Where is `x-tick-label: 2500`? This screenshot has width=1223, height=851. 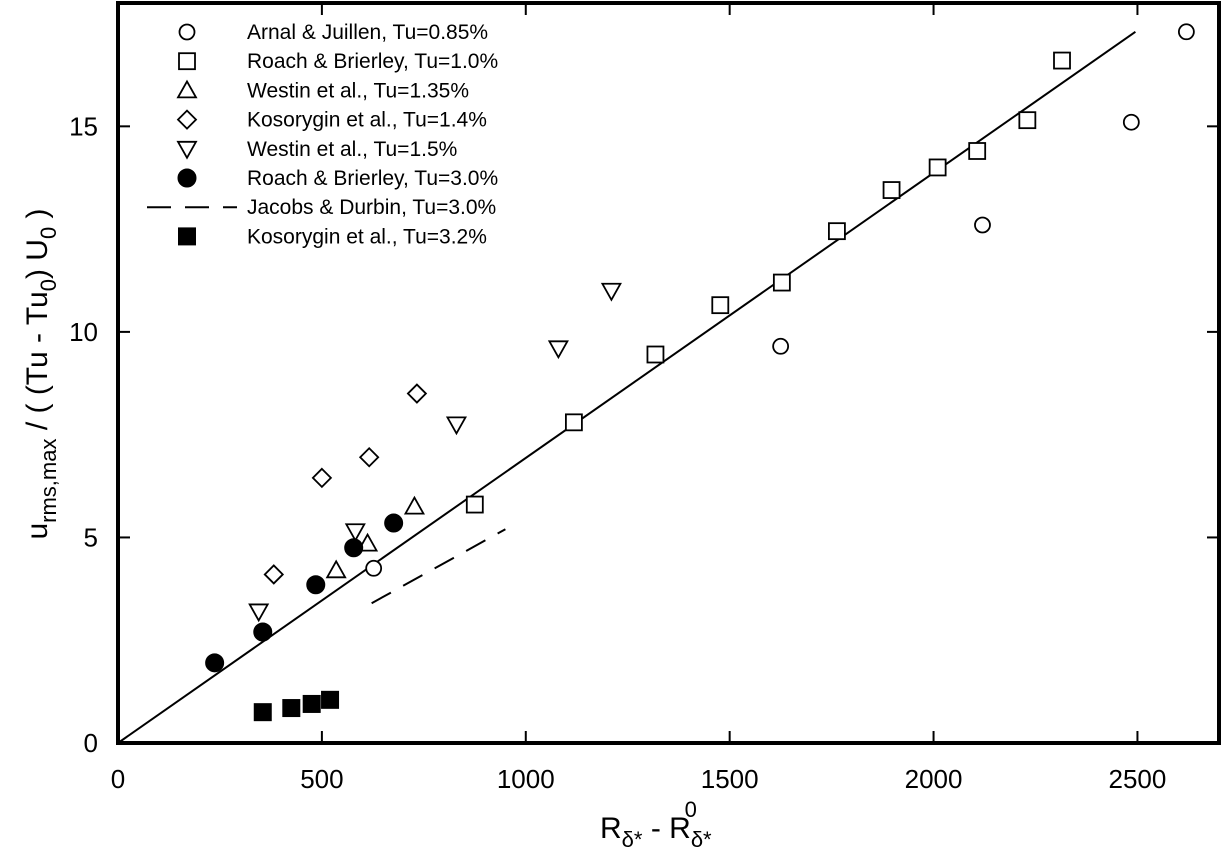
x-tick-label: 2500 is located at coordinates (1138, 779).